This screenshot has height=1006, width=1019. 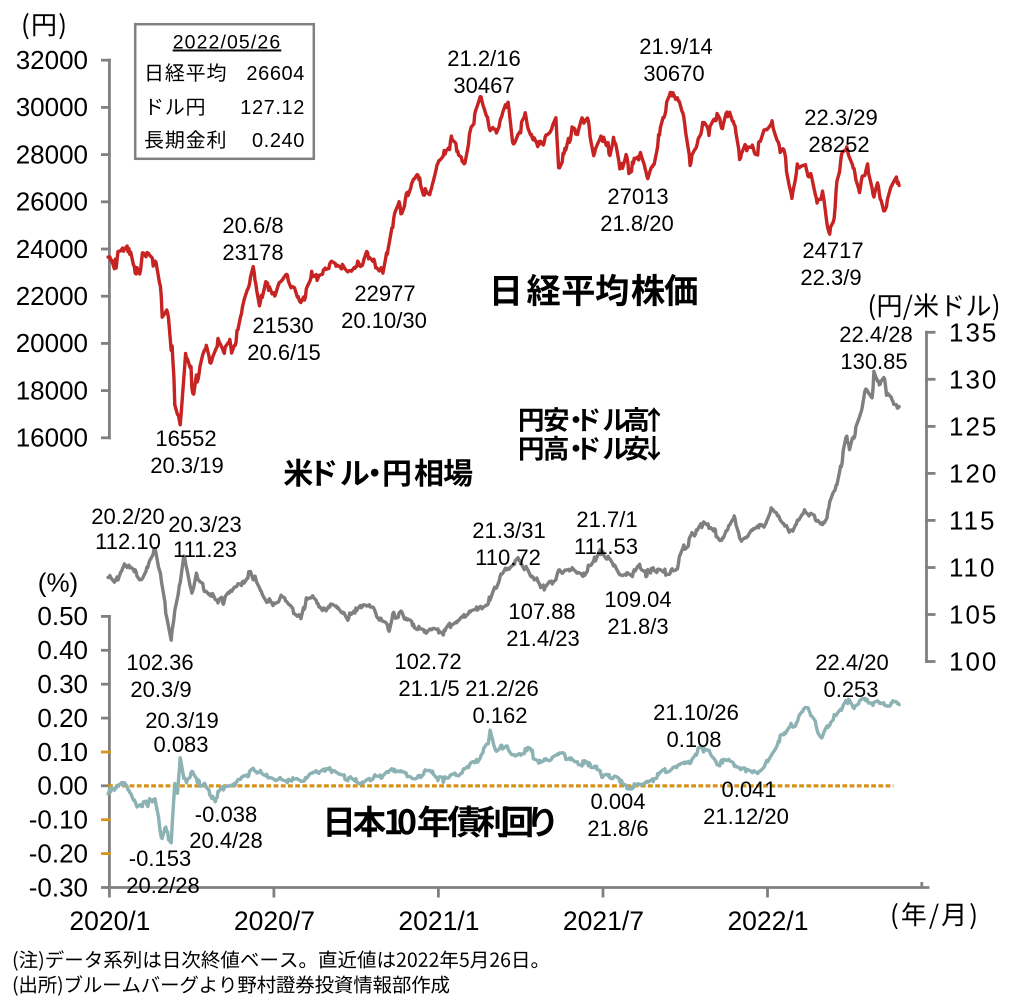 What do you see at coordinates (275, 74) in the screenshot?
I see `svg-text: 26604` at bounding box center [275, 74].